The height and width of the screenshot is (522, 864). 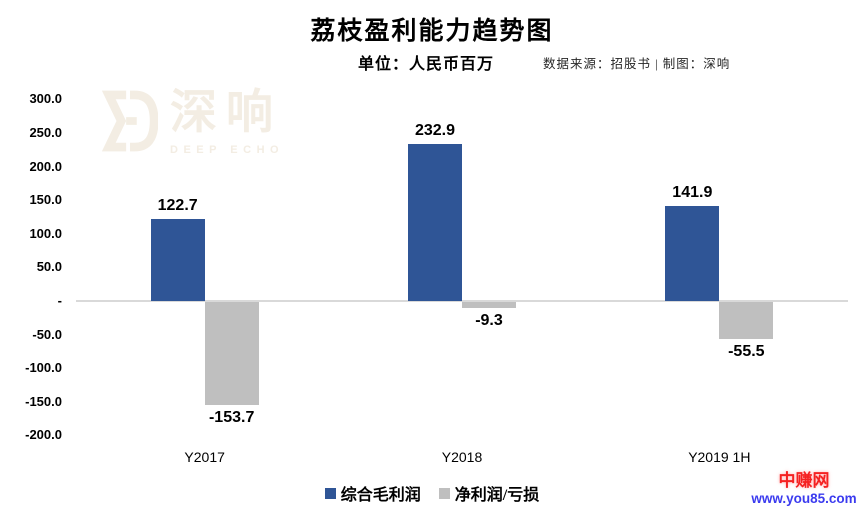 What do you see at coordinates (426, 64) in the screenshot?
I see `unit-label: 单位：人民币百万` at bounding box center [426, 64].